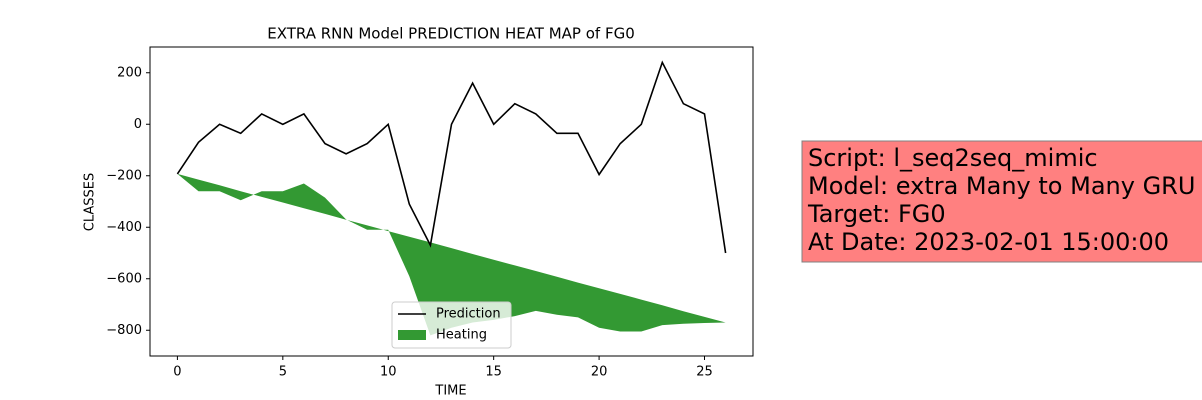 This screenshot has height=400, width=1202. What do you see at coordinates (1001, 201) in the screenshot?
I see `info-box` at bounding box center [1001, 201].